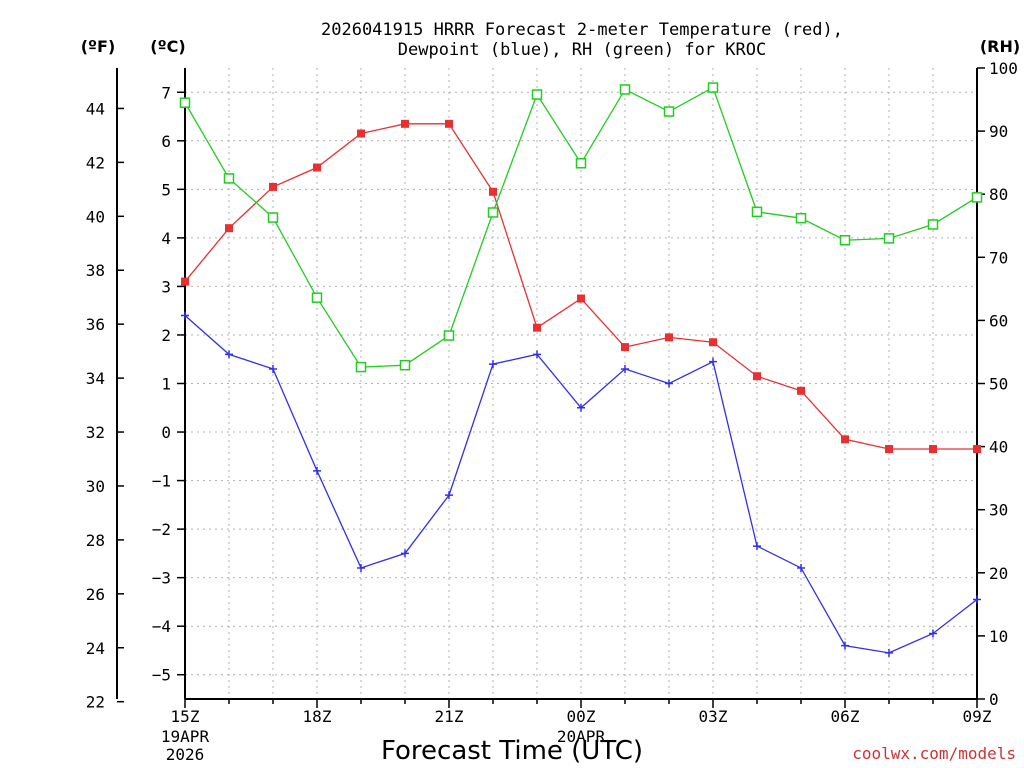 This screenshot has height=768, width=1024. What do you see at coordinates (98, 46) in the screenshot?
I see `fahrenheit-unit-label: (ºF)` at bounding box center [98, 46].